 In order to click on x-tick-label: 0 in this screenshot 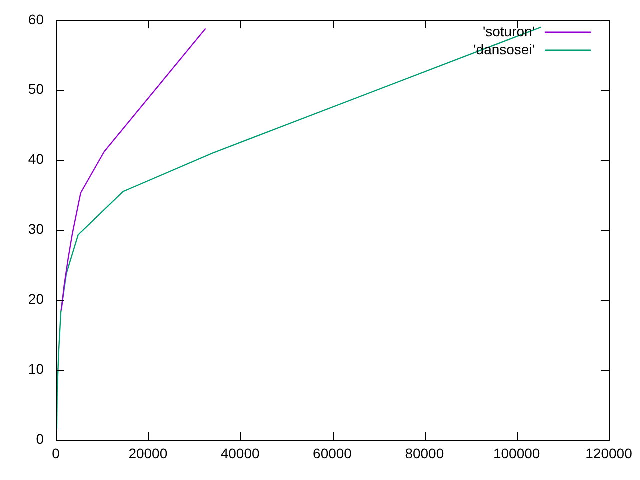, I will do `click(56, 453)`.